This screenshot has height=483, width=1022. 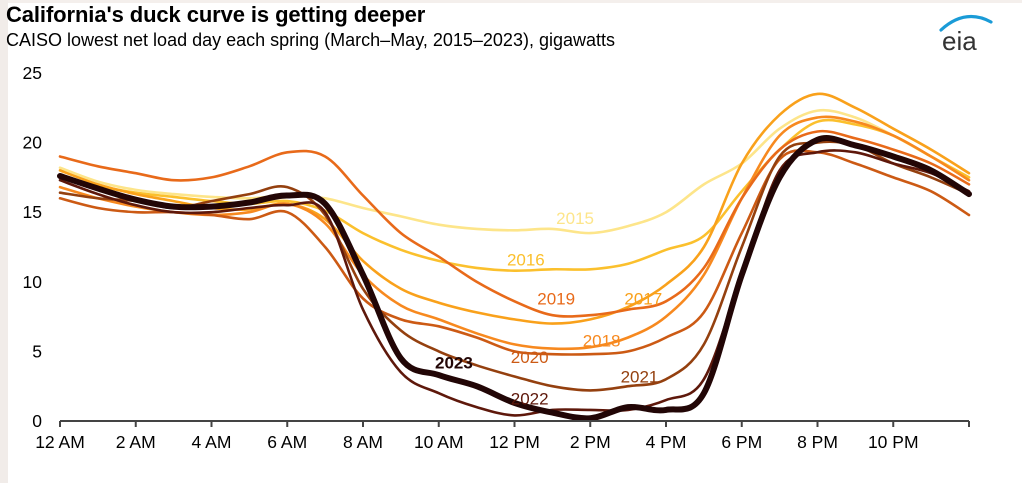 I want to click on y-axis: 0 5 10 15 20 25, so click(x=33, y=247).